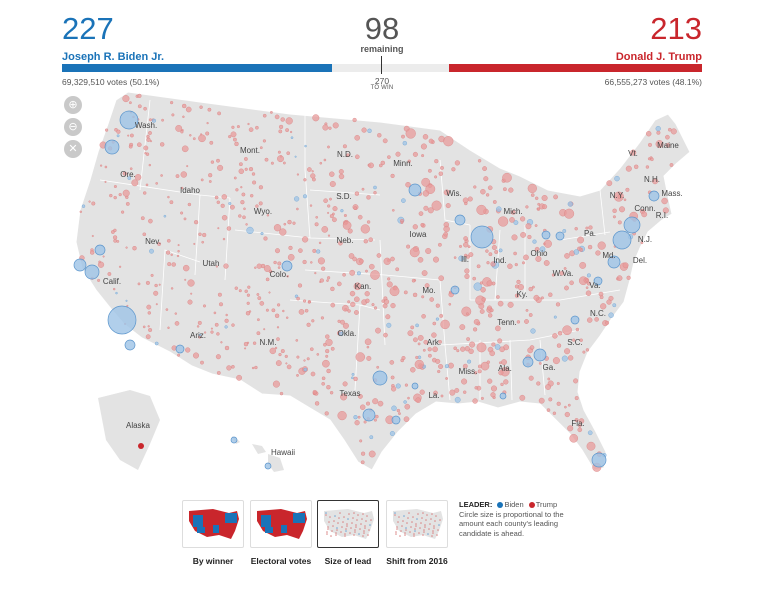  Describe the element at coordinates (213, 561) in the screenshot. I see `view-option-label: By winner` at that location.